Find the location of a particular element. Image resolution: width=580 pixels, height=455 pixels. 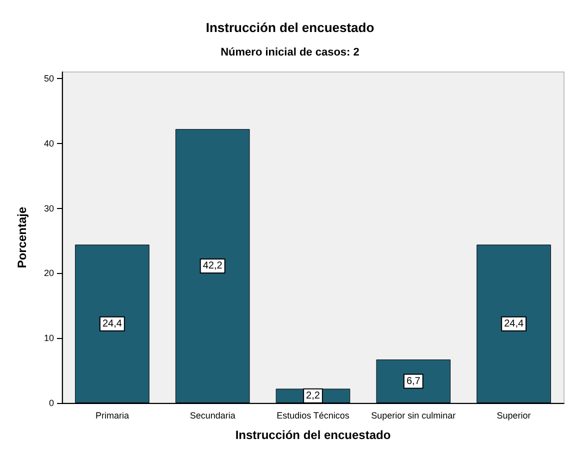

data-label: 2,2 is located at coordinates (313, 396).